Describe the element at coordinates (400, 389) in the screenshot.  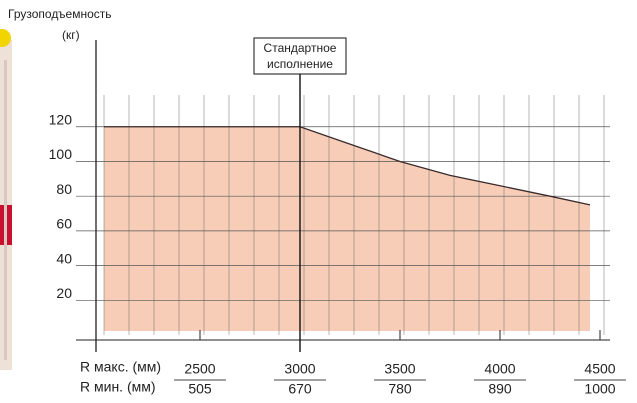
I see `r-min-value: 780` at that location.